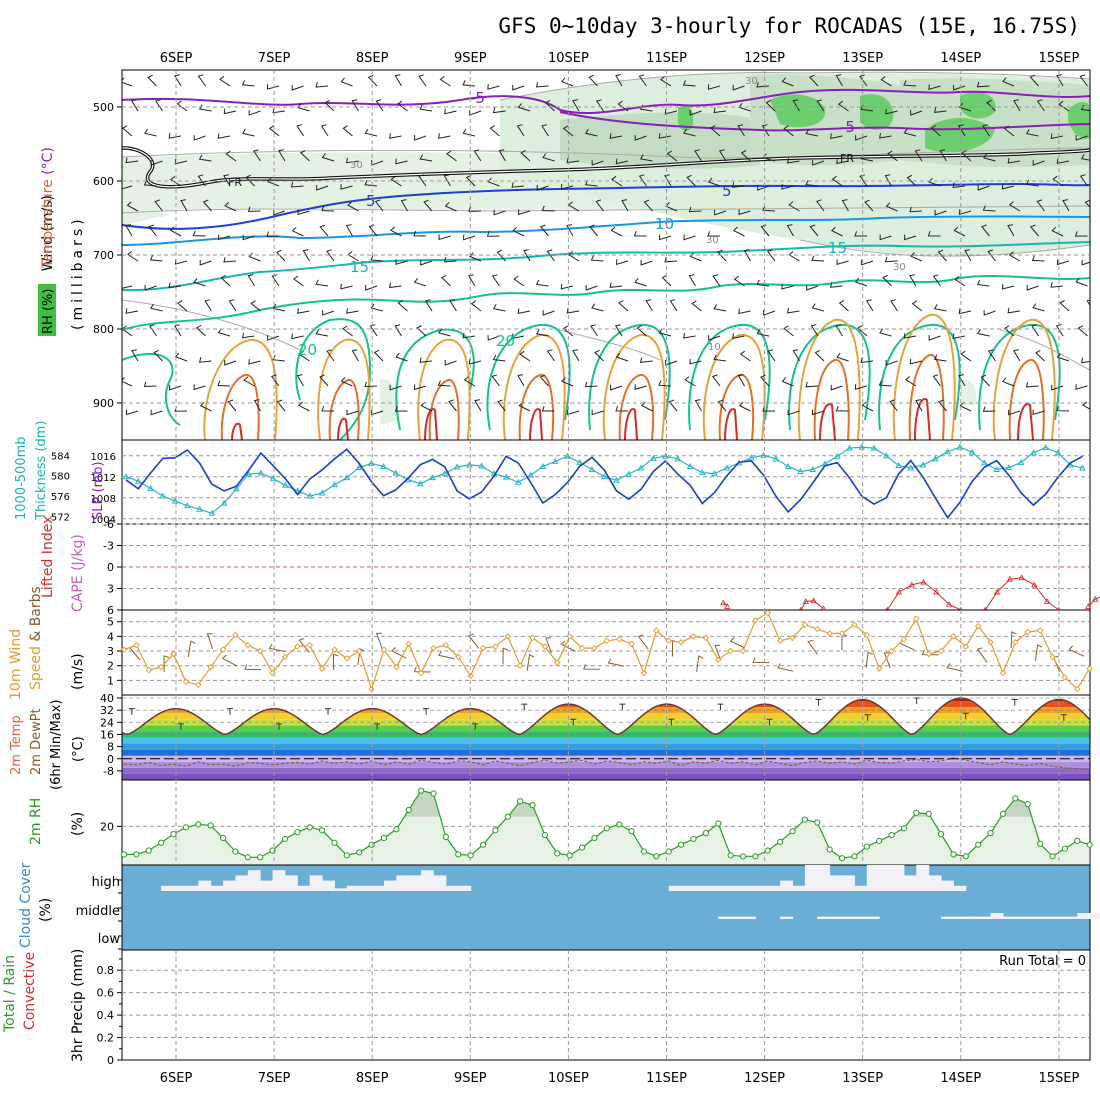 Image resolution: width=1100 pixels, height=1100 pixels. What do you see at coordinates (764, 58) in the screenshot?
I see `date-label-top: 12SEP` at bounding box center [764, 58].